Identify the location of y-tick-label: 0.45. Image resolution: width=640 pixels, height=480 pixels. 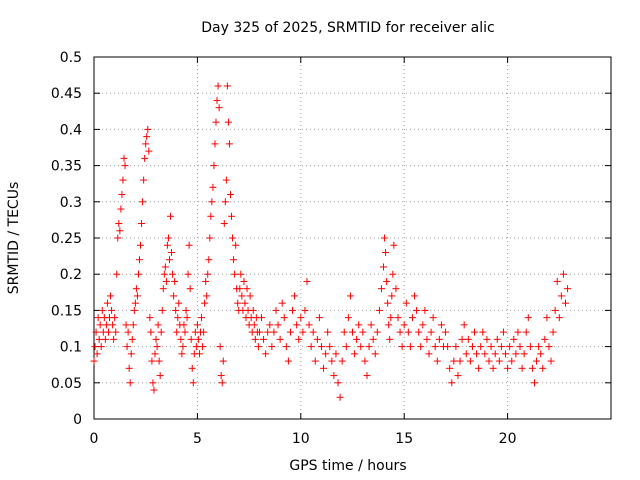
(66, 94).